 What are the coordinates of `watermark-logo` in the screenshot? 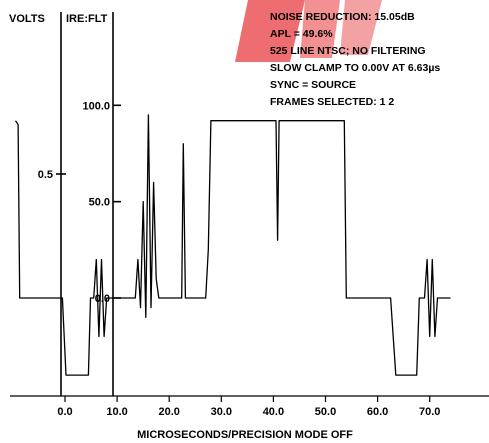 It's located at (308, 31).